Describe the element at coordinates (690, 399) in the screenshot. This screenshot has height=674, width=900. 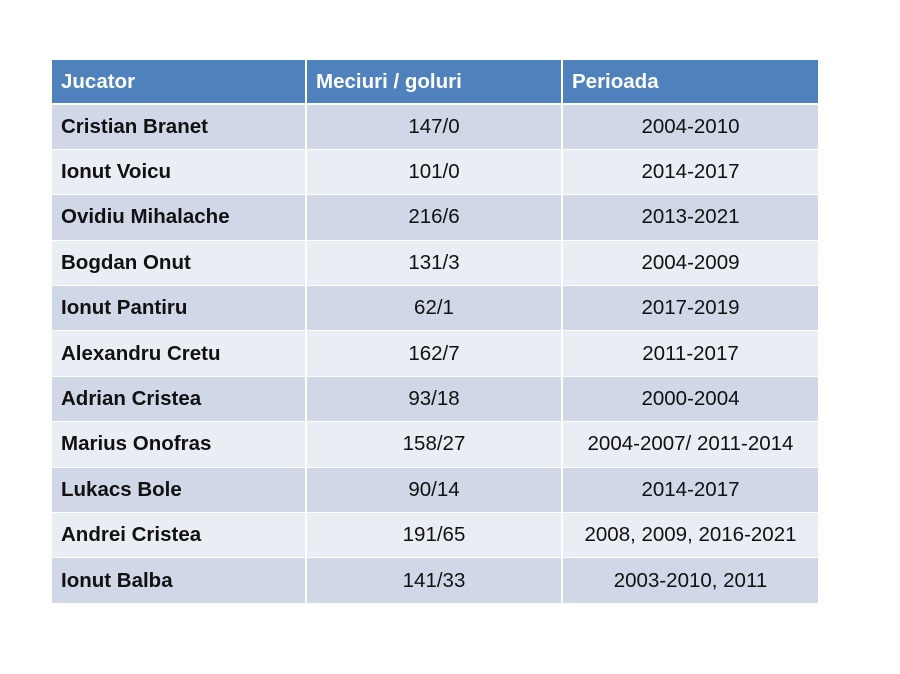
I see `player-period: 2000-2004` at that location.